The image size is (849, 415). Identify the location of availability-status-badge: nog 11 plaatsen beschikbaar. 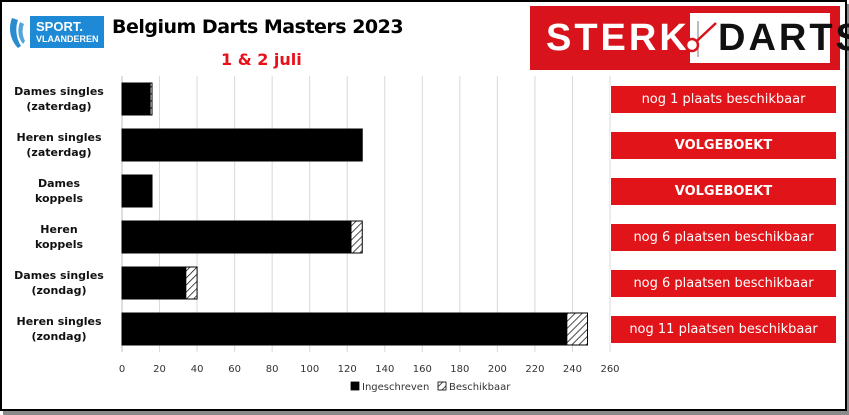
(723, 329).